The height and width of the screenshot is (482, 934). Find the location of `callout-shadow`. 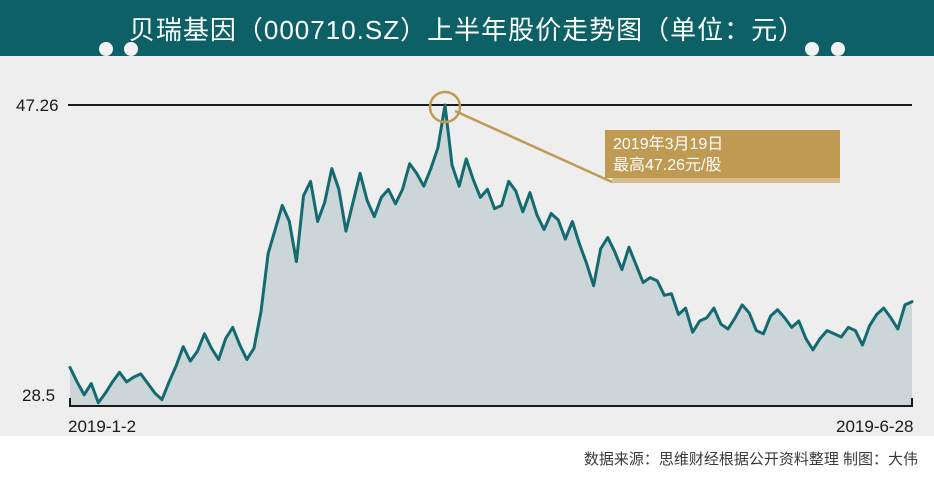

callout-shadow is located at coordinates (726, 180).